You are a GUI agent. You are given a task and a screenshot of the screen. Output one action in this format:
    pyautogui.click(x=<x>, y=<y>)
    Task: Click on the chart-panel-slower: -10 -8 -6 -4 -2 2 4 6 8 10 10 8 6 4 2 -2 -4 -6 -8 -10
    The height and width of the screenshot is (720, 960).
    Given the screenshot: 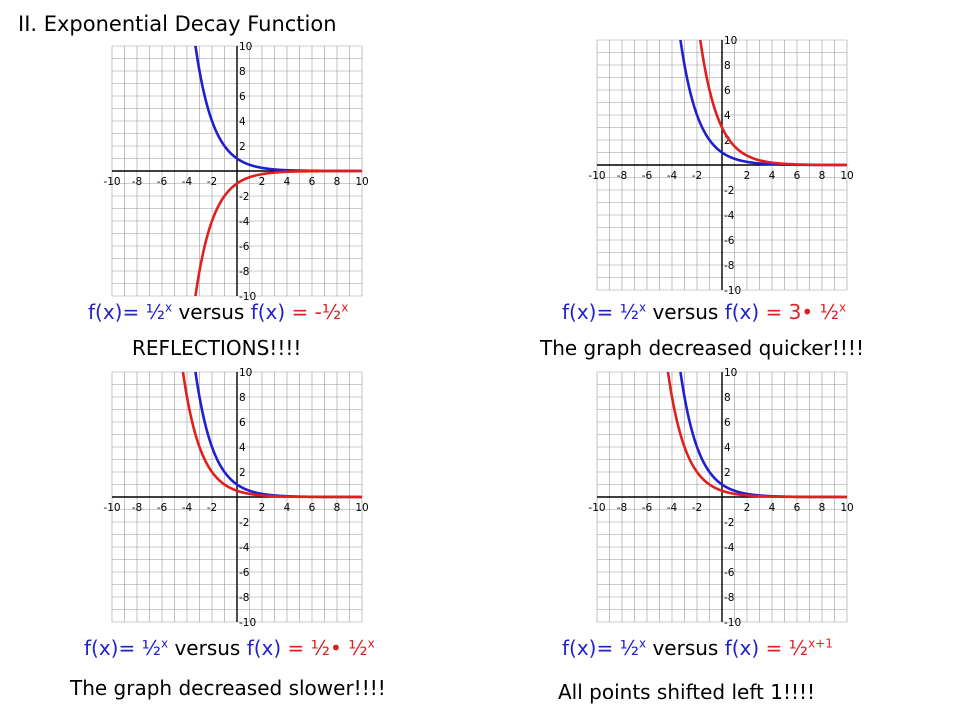 What is the action you would take?
    pyautogui.click(x=237, y=497)
    